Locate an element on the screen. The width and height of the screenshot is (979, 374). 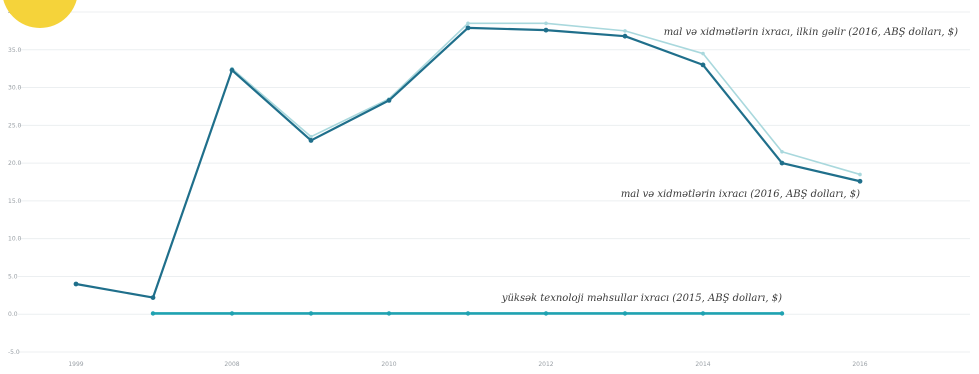
y-tick-label: 25.0 is located at coordinates (15, 125).